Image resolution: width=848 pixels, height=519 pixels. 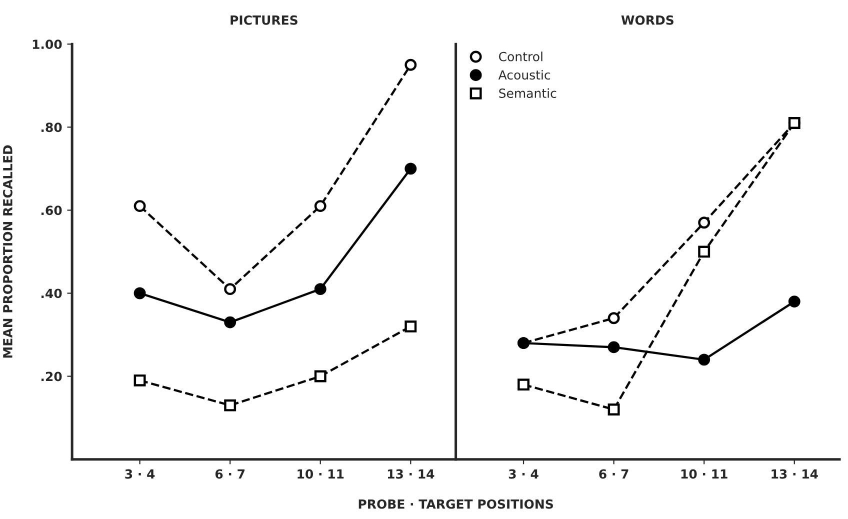 I want to click on chart-title: PICTURES, so click(x=264, y=20).